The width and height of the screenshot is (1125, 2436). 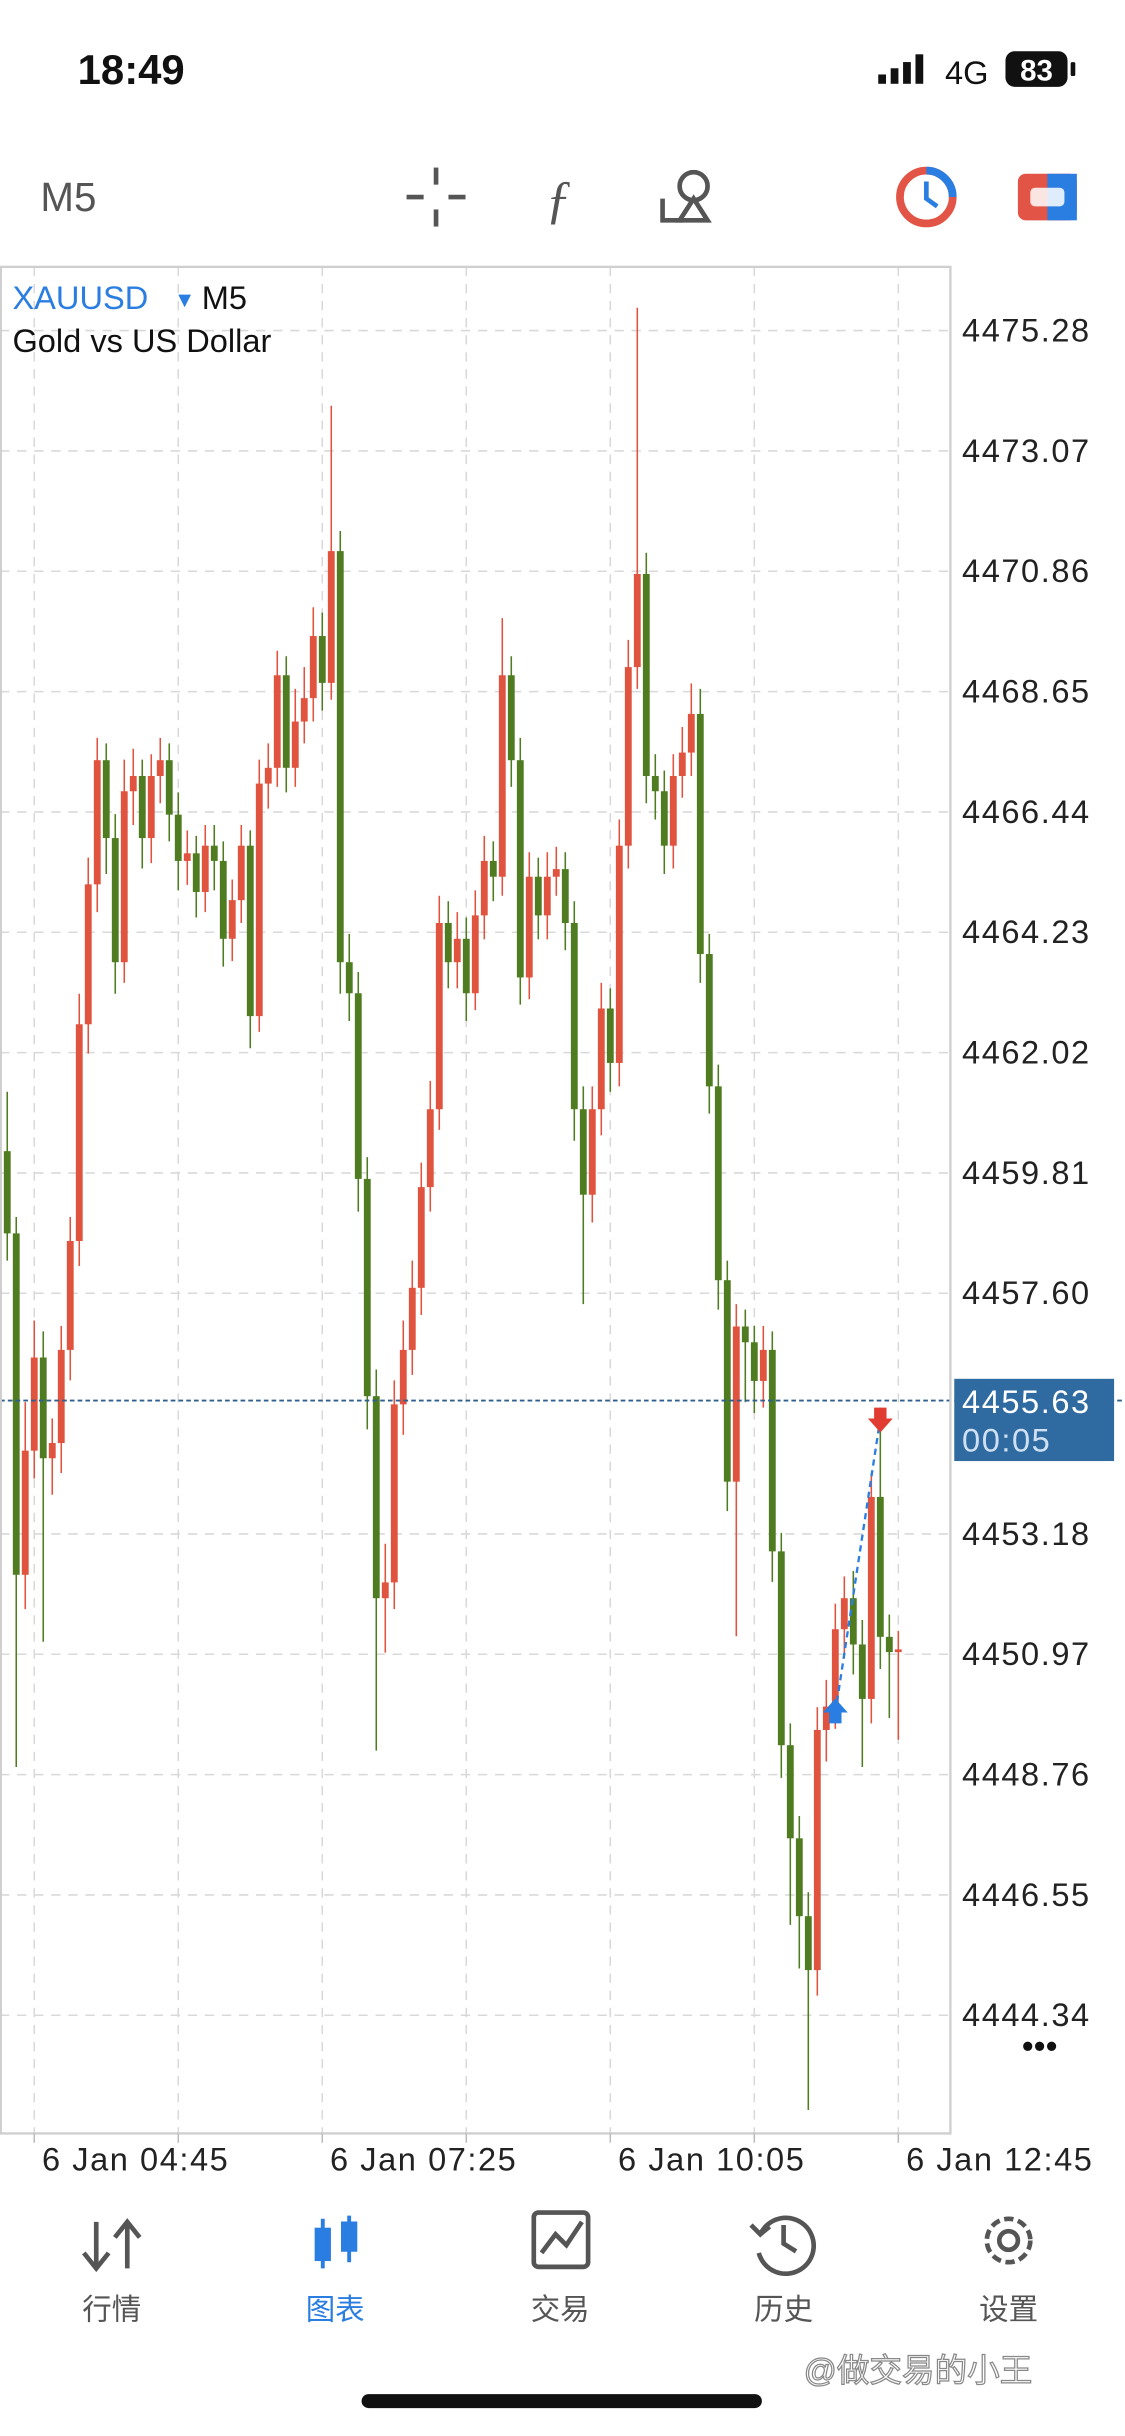 I want to click on y-tick-label: 4444.34, so click(x=1026, y=2015).